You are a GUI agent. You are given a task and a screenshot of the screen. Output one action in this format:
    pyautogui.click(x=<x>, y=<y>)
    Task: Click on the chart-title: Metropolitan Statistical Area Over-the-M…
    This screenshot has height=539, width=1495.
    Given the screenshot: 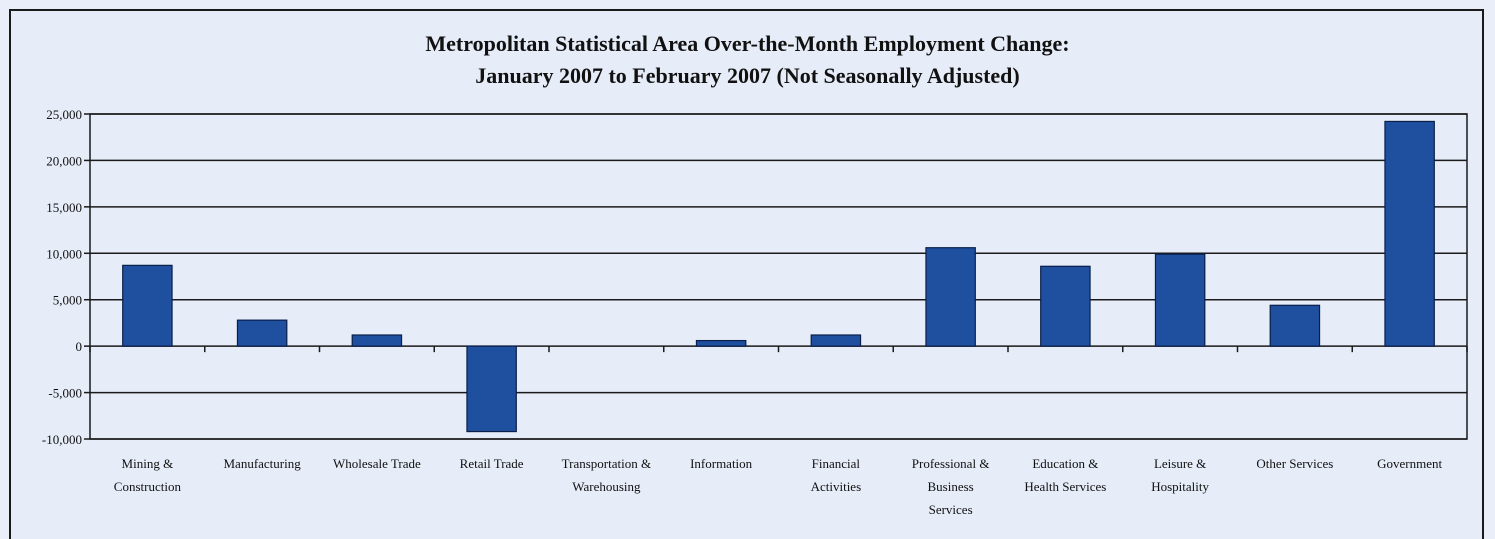 What is the action you would take?
    pyautogui.click(x=747, y=43)
    